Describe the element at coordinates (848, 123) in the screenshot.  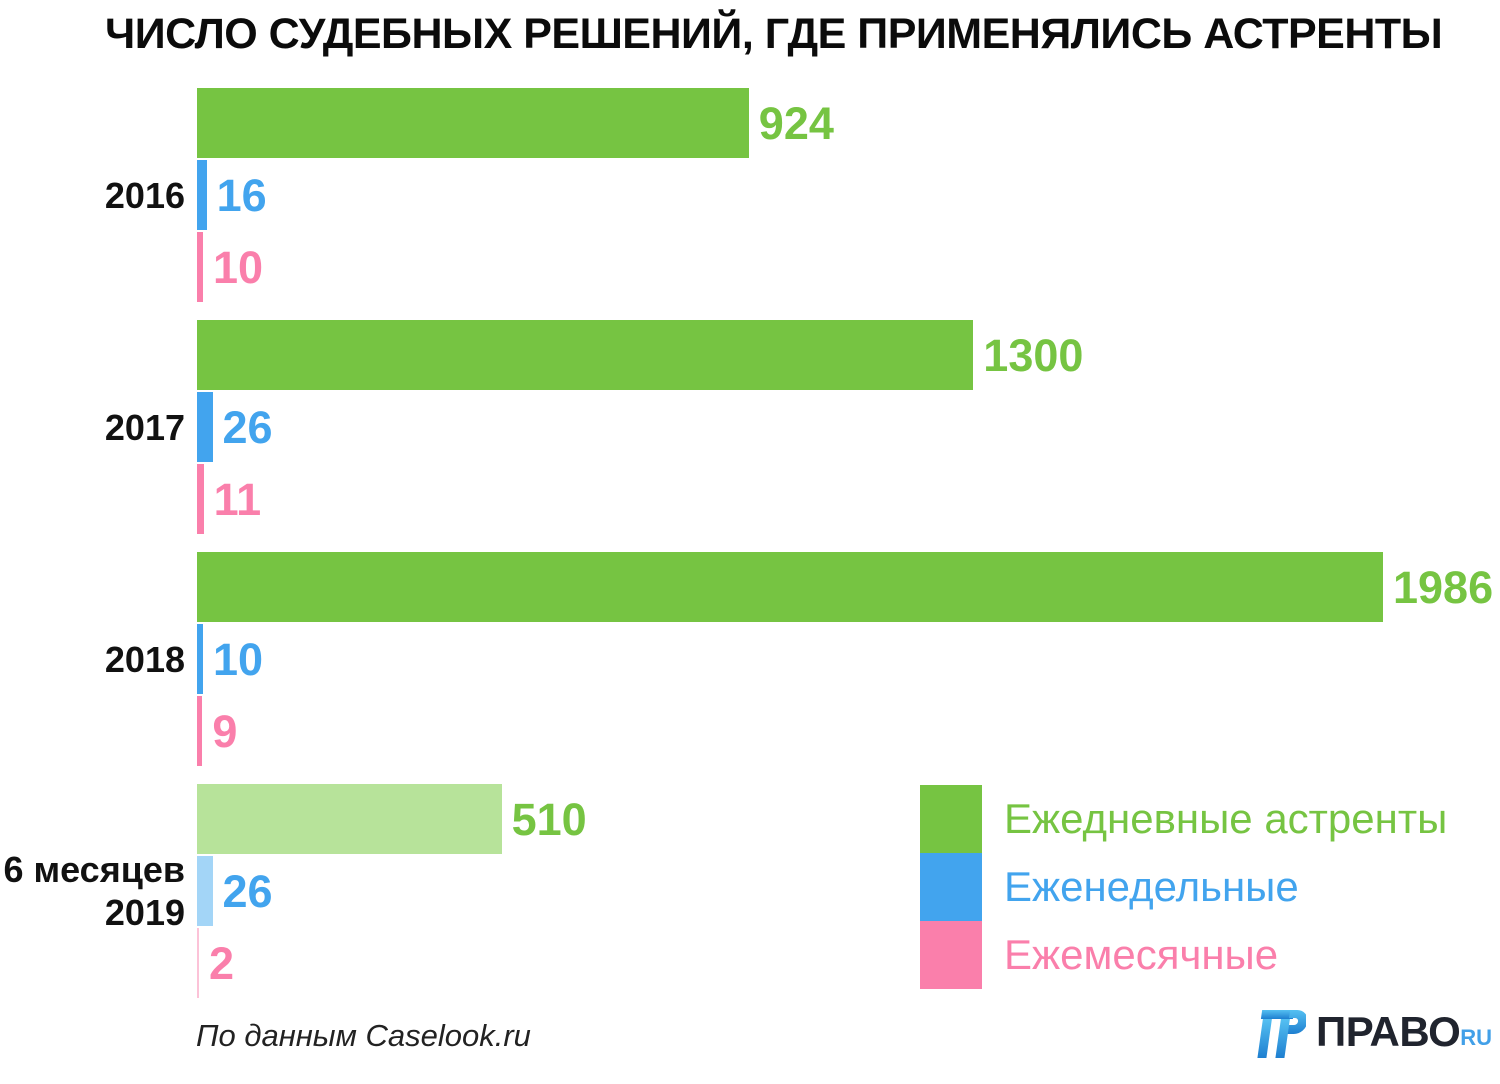
I see `bar-row: 924` at that location.